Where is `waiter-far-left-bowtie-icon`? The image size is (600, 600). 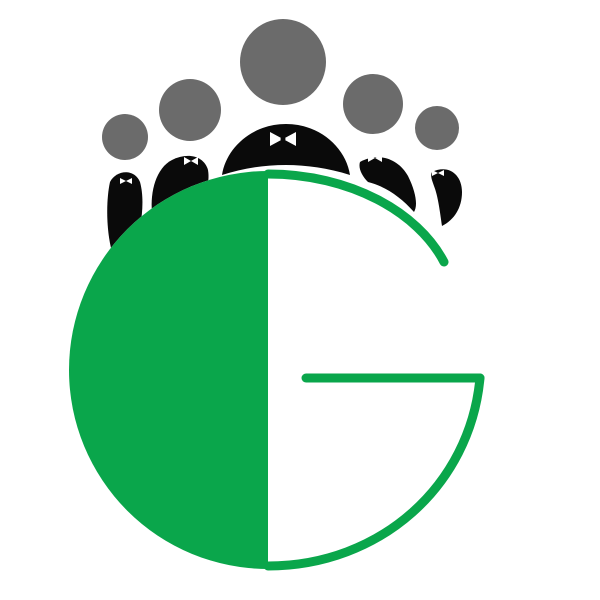 waiter-far-left-bowtie-icon is located at coordinates (126, 181).